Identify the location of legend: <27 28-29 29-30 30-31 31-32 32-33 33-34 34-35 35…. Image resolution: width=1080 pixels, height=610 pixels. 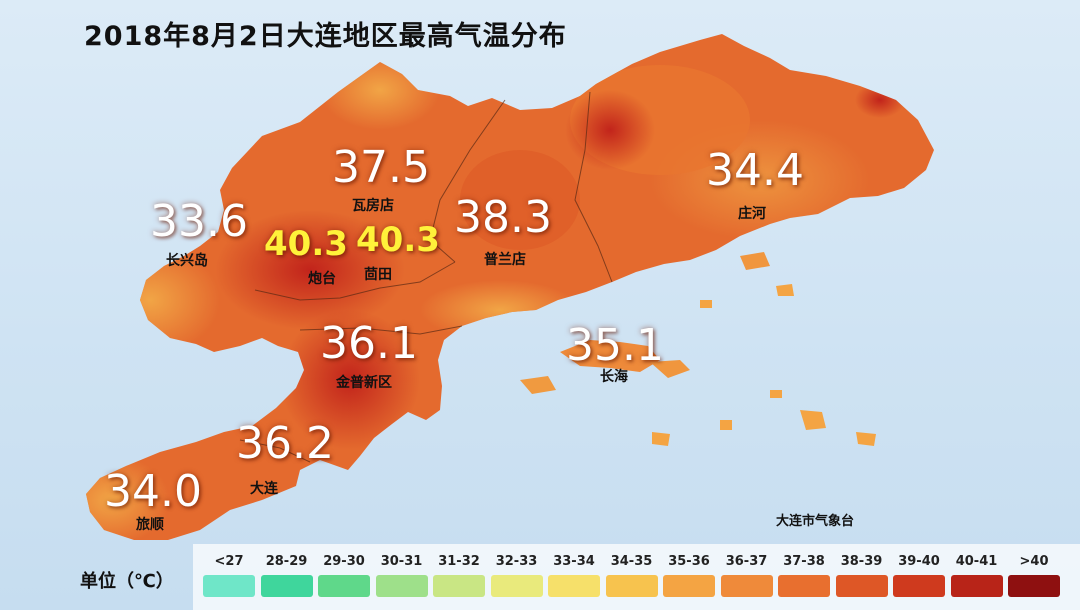
(636, 577).